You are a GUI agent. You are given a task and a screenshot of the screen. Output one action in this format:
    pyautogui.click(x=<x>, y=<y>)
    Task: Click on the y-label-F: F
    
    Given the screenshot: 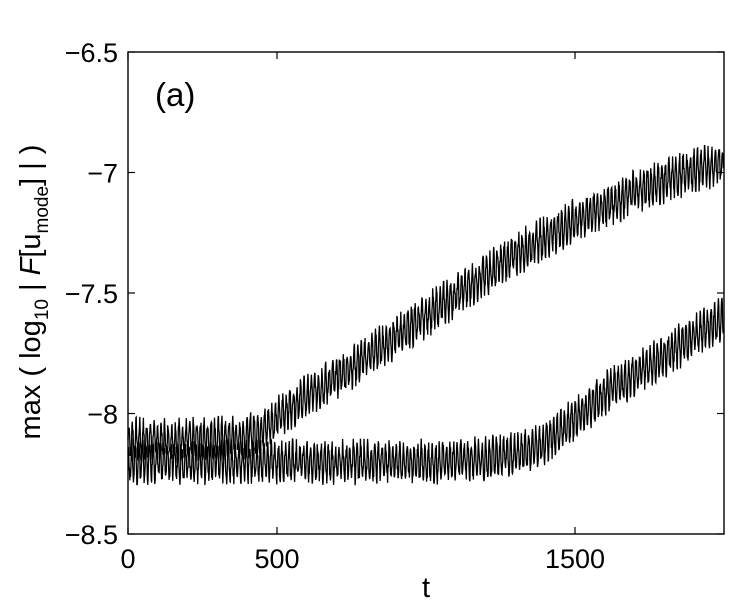 What is the action you would take?
    pyautogui.click(x=31, y=265)
    